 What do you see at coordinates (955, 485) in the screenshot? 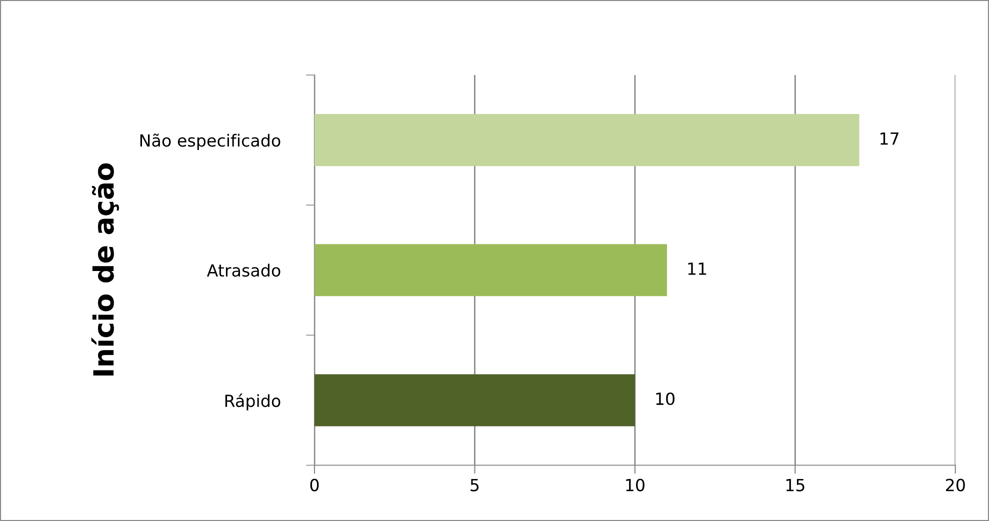
I see `x-tick-label: 20` at bounding box center [955, 485].